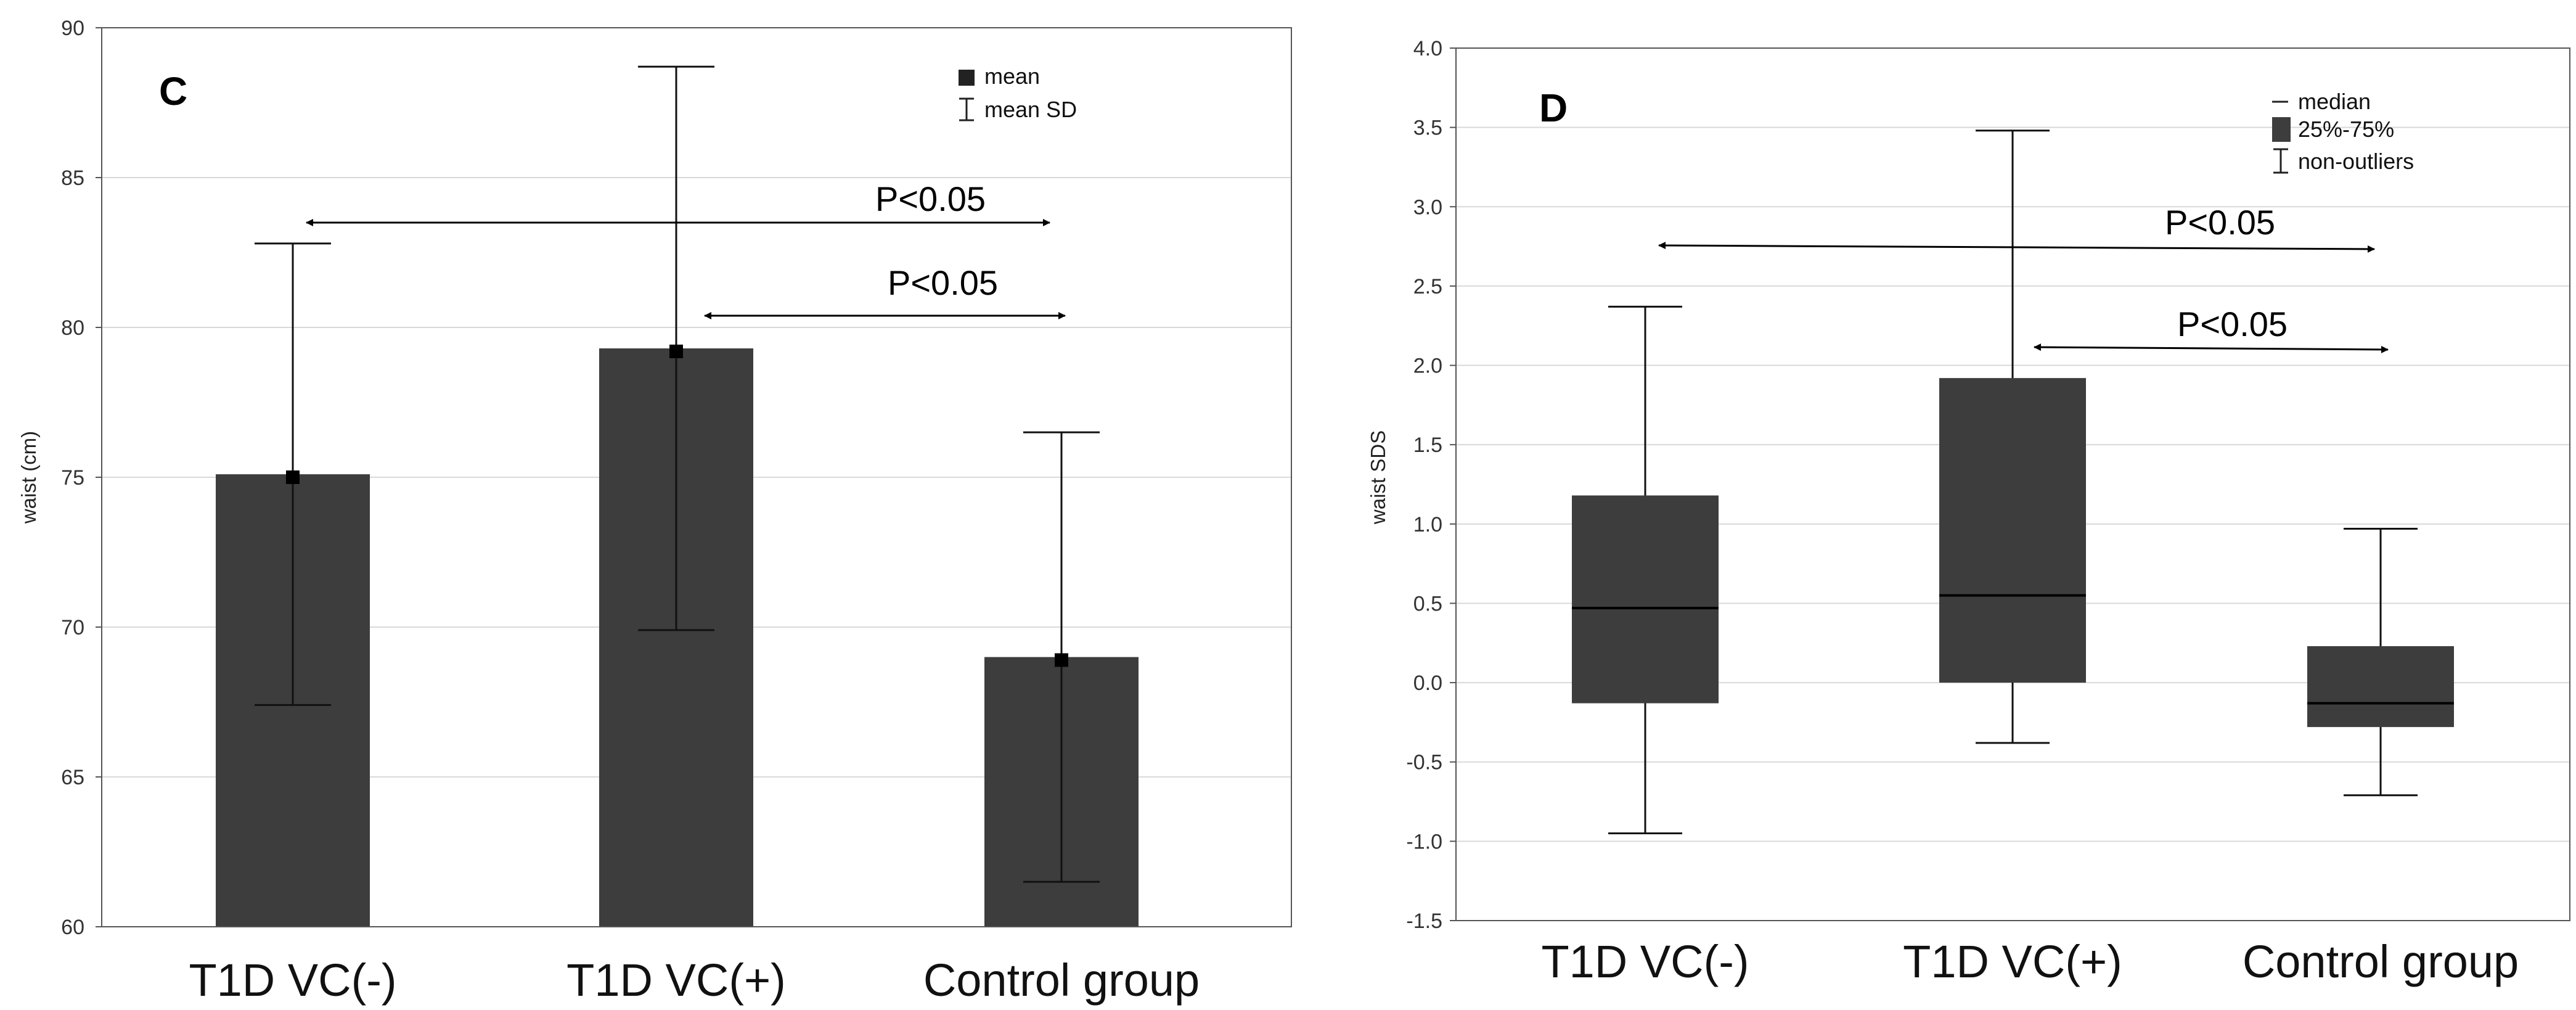 The width and height of the screenshot is (2576, 1010). Describe the element at coordinates (2334, 102) in the screenshot. I see `d-legend-median: median` at that location.